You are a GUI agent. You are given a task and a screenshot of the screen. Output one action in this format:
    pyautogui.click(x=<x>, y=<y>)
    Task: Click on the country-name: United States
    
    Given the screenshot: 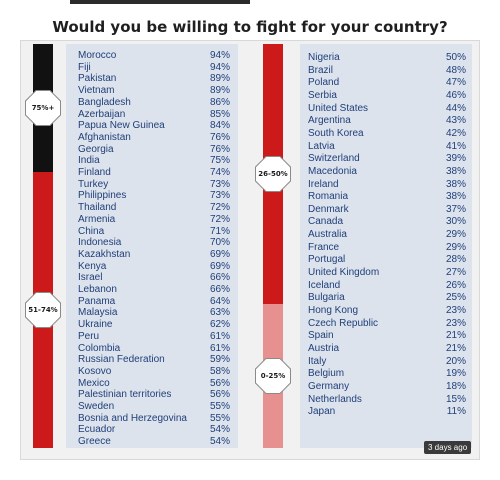 What is the action you would take?
    pyautogui.click(x=338, y=108)
    